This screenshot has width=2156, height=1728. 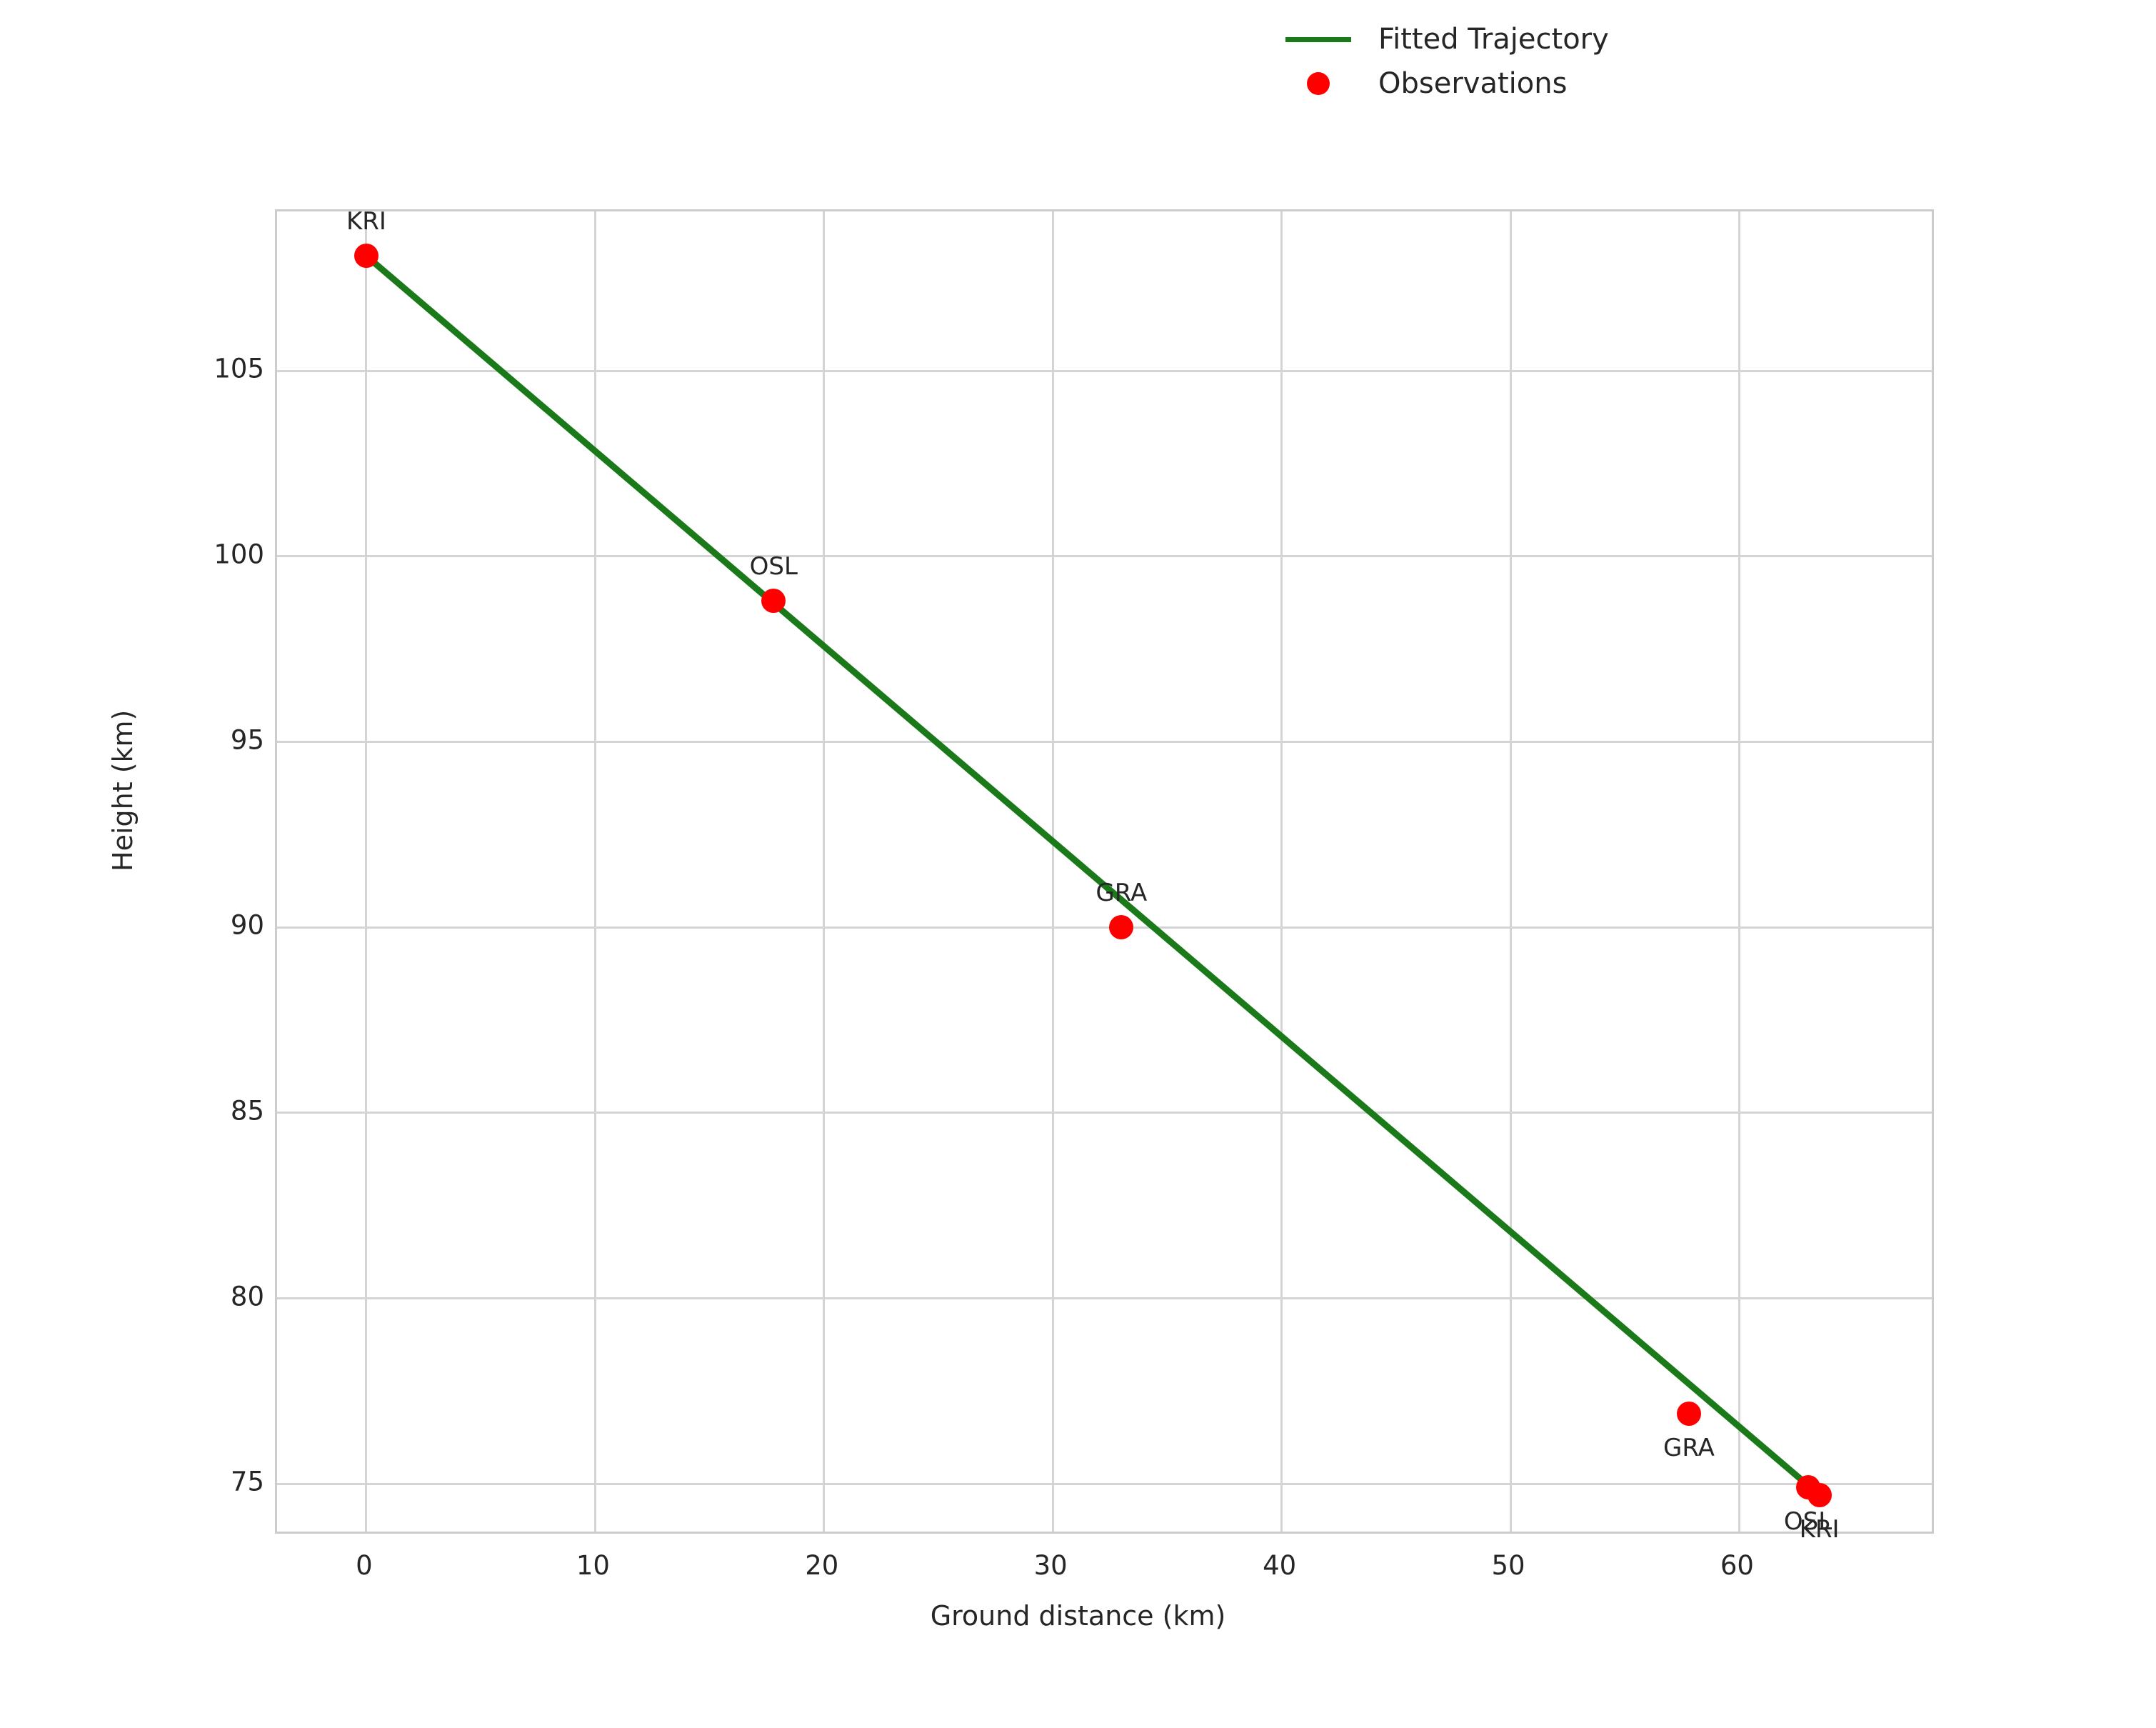 What do you see at coordinates (1078, 1616) in the screenshot?
I see `x-axis-title: Ground distance (km)` at bounding box center [1078, 1616].